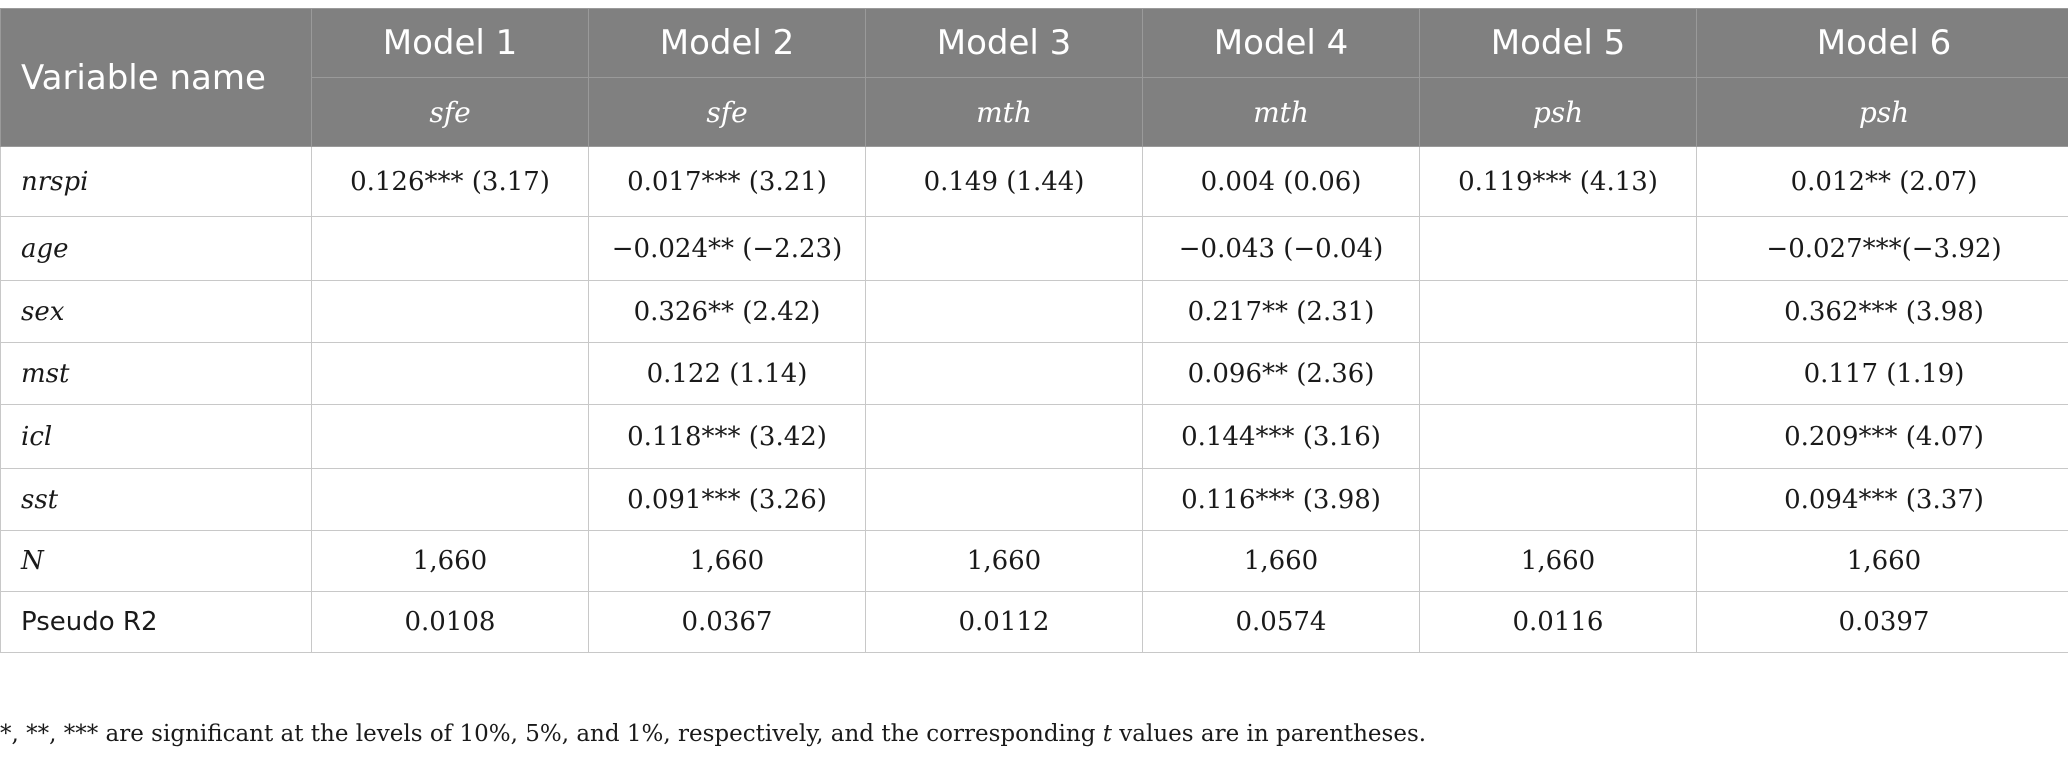 The width and height of the screenshot is (2068, 764). What do you see at coordinates (156, 561) in the screenshot?
I see `row-label-n: N` at bounding box center [156, 561].